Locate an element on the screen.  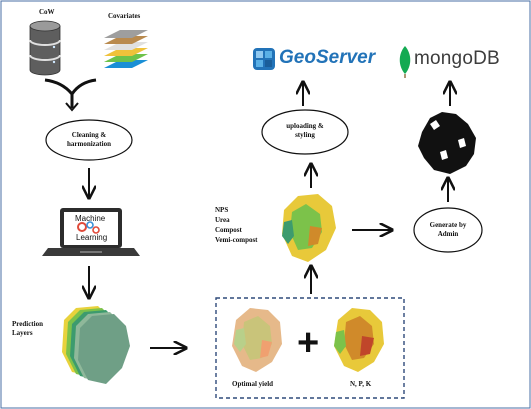
layers-stack-icon is located at coordinates (126, 49).